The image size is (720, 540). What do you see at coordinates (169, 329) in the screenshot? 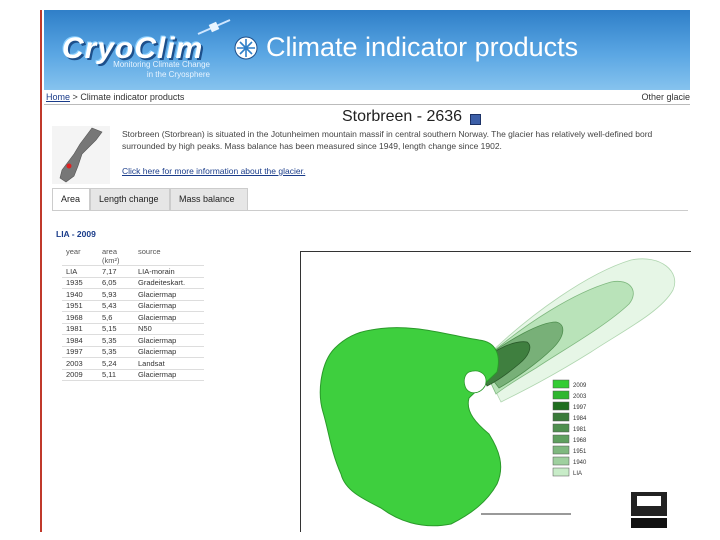
I see `table-cell: N50` at bounding box center [169, 329].